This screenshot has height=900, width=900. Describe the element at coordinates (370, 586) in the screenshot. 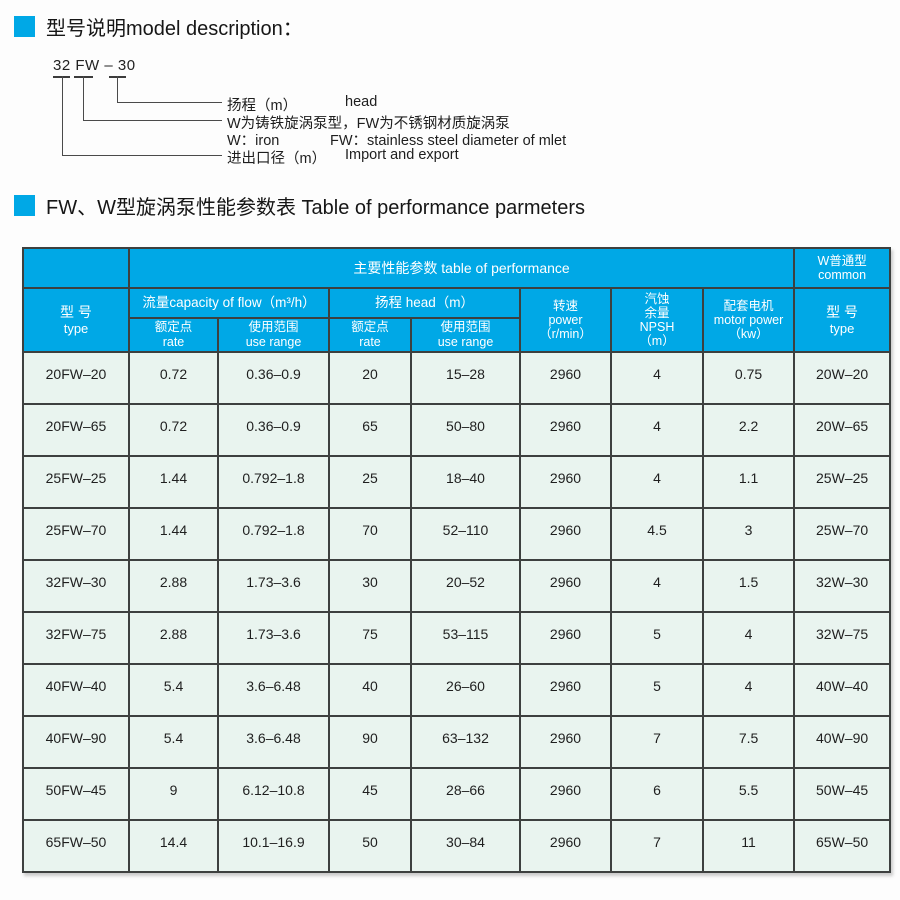

I see `table-cell: 30` at that location.